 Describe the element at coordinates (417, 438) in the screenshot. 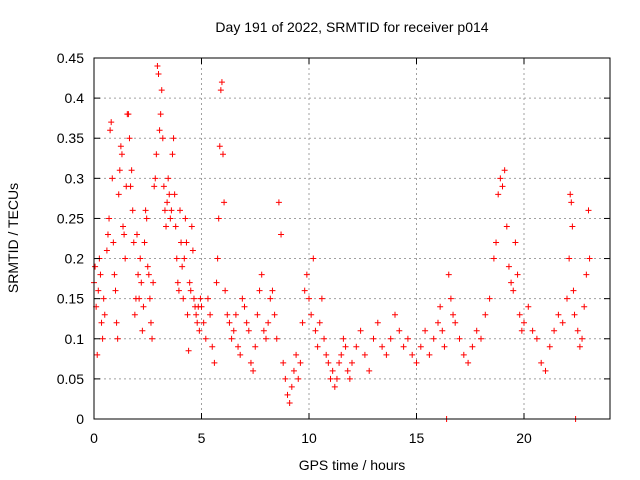

I see `x-tick-label: 15` at that location.